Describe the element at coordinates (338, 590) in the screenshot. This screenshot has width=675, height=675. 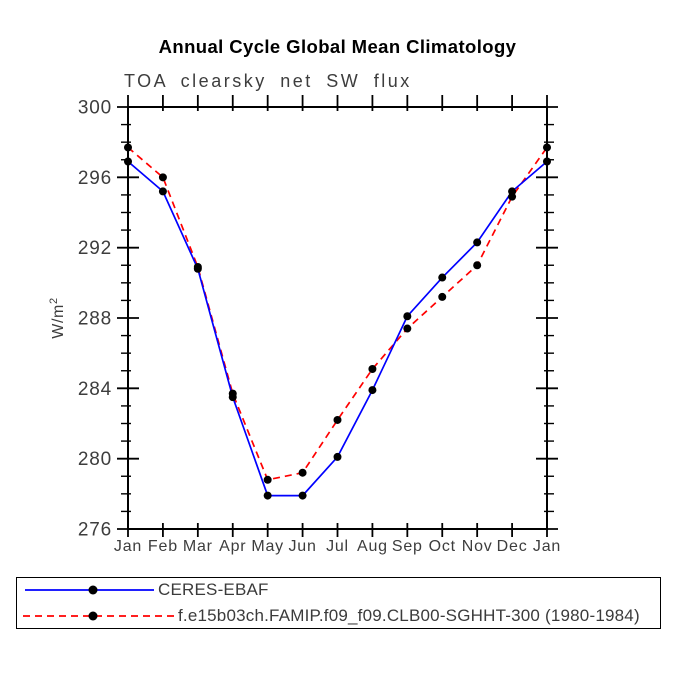
I see `legend-item-observation: CERES-EBAF` at that location.